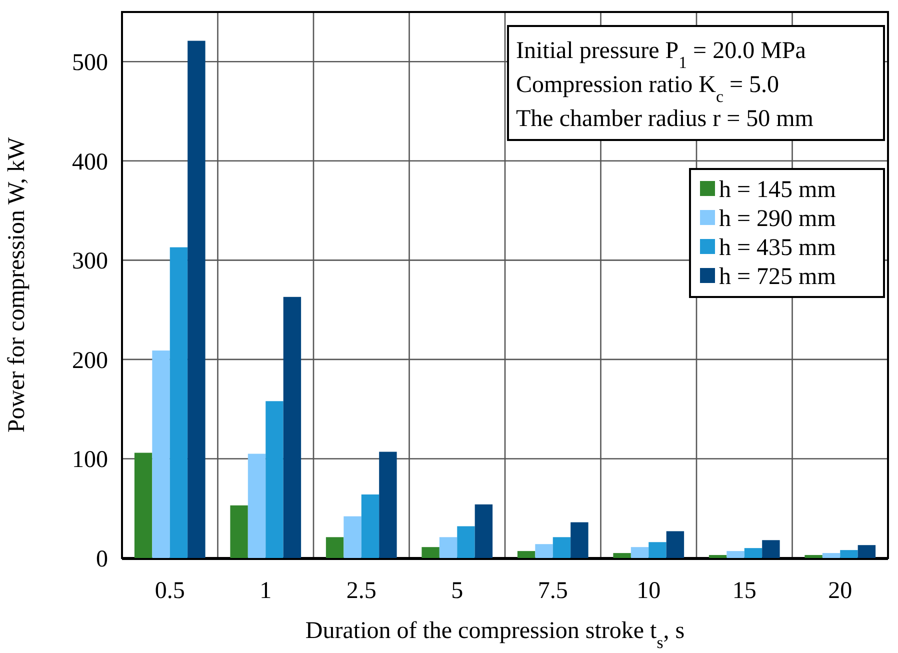 The width and height of the screenshot is (898, 653). Describe the element at coordinates (553, 591) in the screenshot. I see `x-tick-label: 7.5` at that location.